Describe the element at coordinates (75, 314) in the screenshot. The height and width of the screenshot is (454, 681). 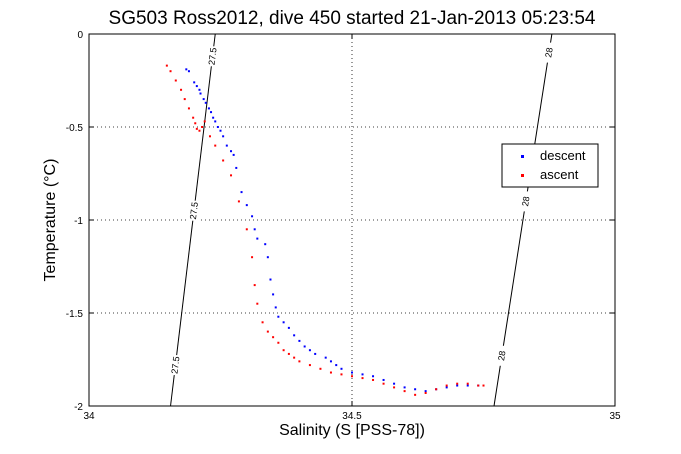
I see `y-tick-label: -1.5` at that location.